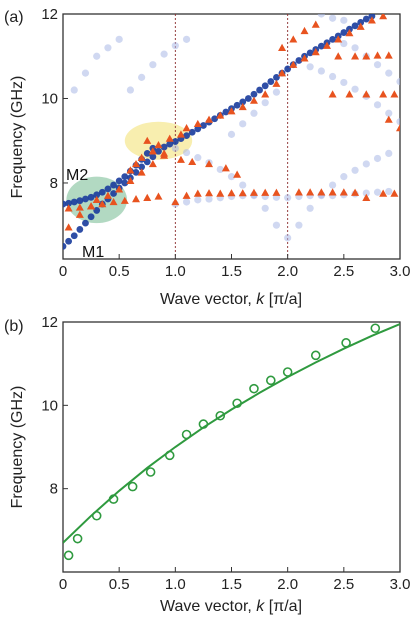  I want to click on panel-a-y-axis-label: Frequency (GHz), so click(17, 137).